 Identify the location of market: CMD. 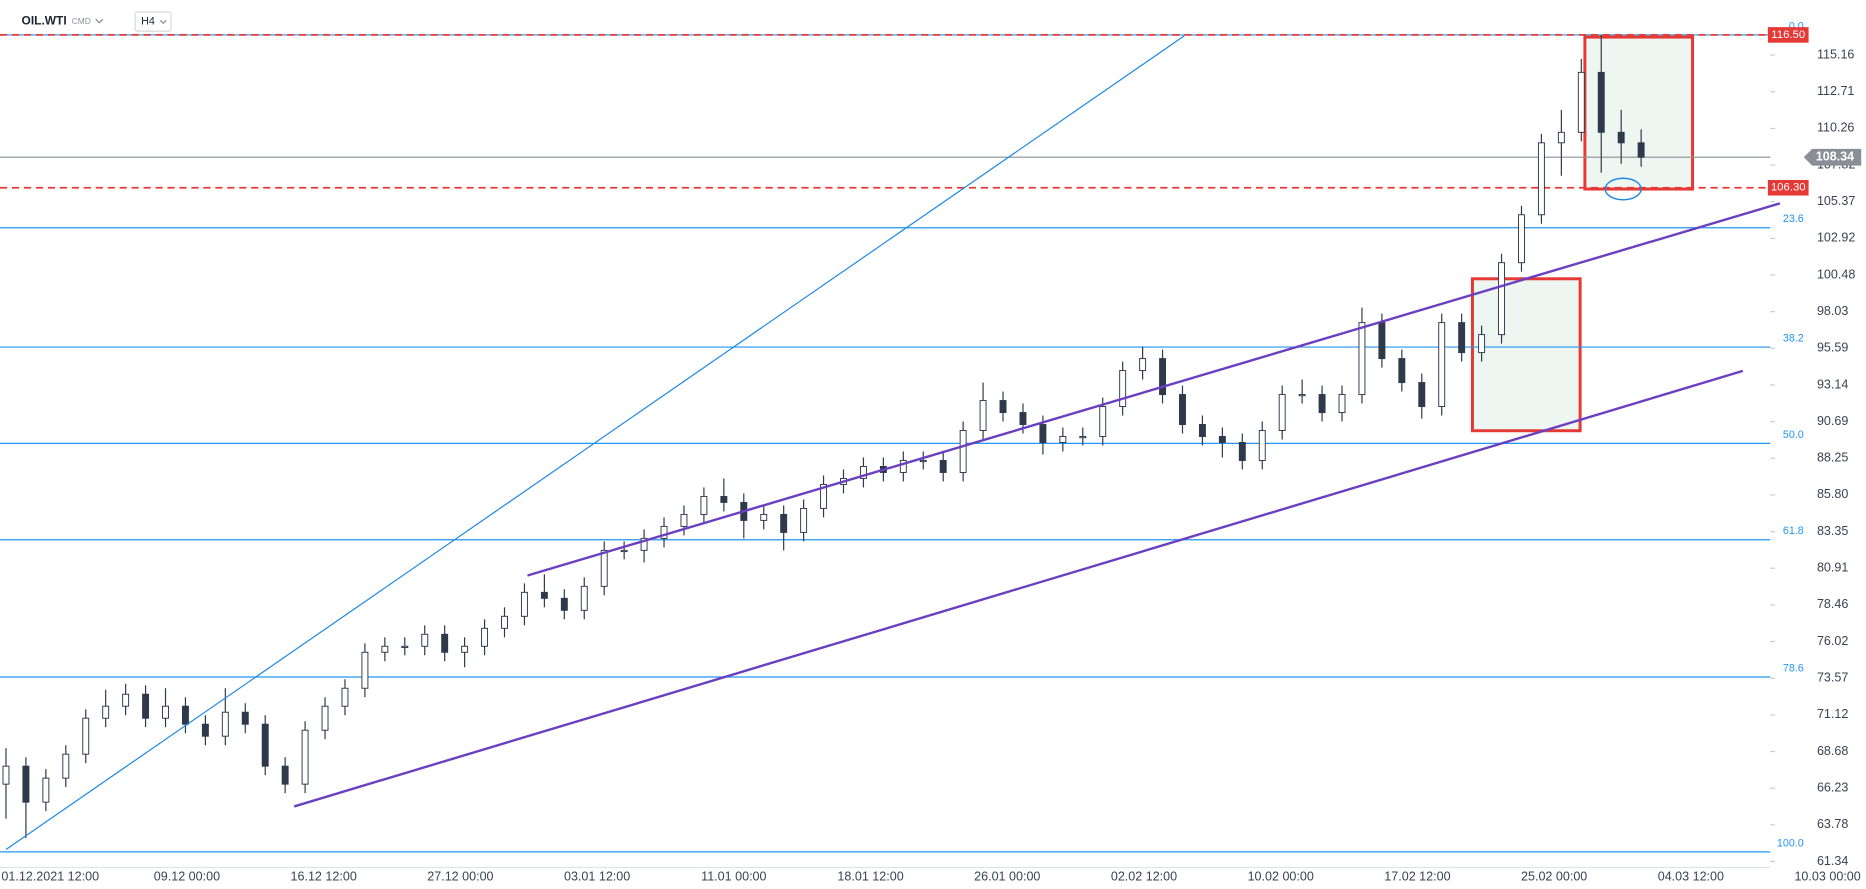
(81, 21).